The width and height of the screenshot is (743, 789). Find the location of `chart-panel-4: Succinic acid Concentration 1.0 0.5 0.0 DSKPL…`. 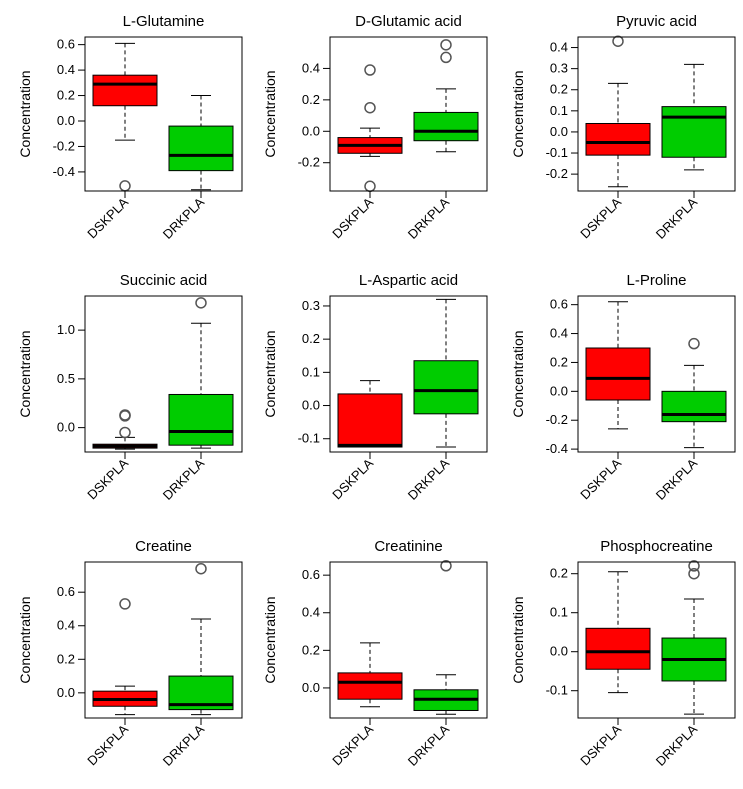

chart-panel-4: Succinic acid Concentration 1.0 0.5 0.0 DSKPL… is located at coordinates (130, 387).